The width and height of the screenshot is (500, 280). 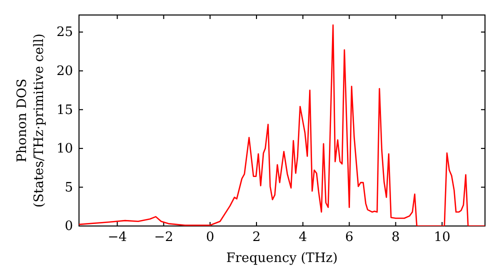 What do you see at coordinates (282, 258) in the screenshot?
I see `x-axis-title: Frequency (THz)` at bounding box center [282, 258].